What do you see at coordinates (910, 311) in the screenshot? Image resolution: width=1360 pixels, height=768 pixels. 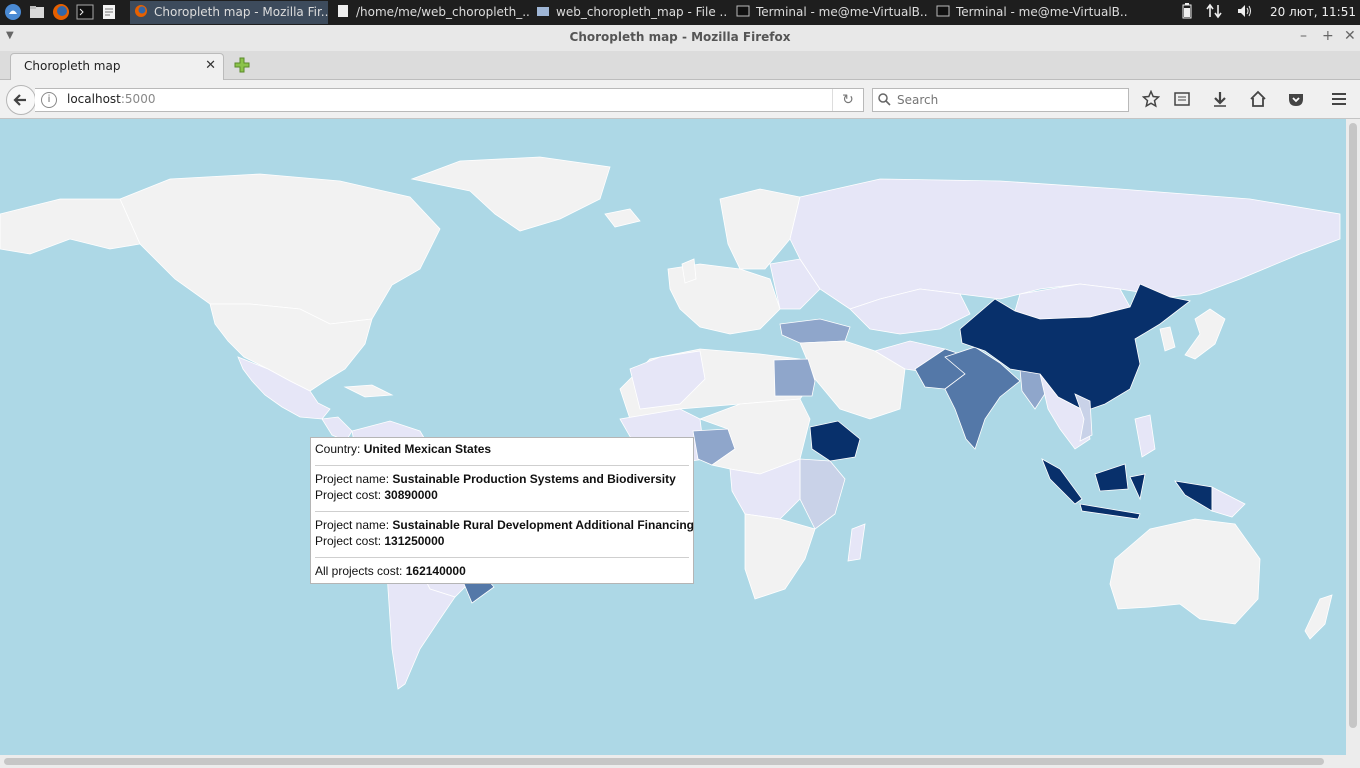 I see `country-kazakhstan` at bounding box center [910, 311].